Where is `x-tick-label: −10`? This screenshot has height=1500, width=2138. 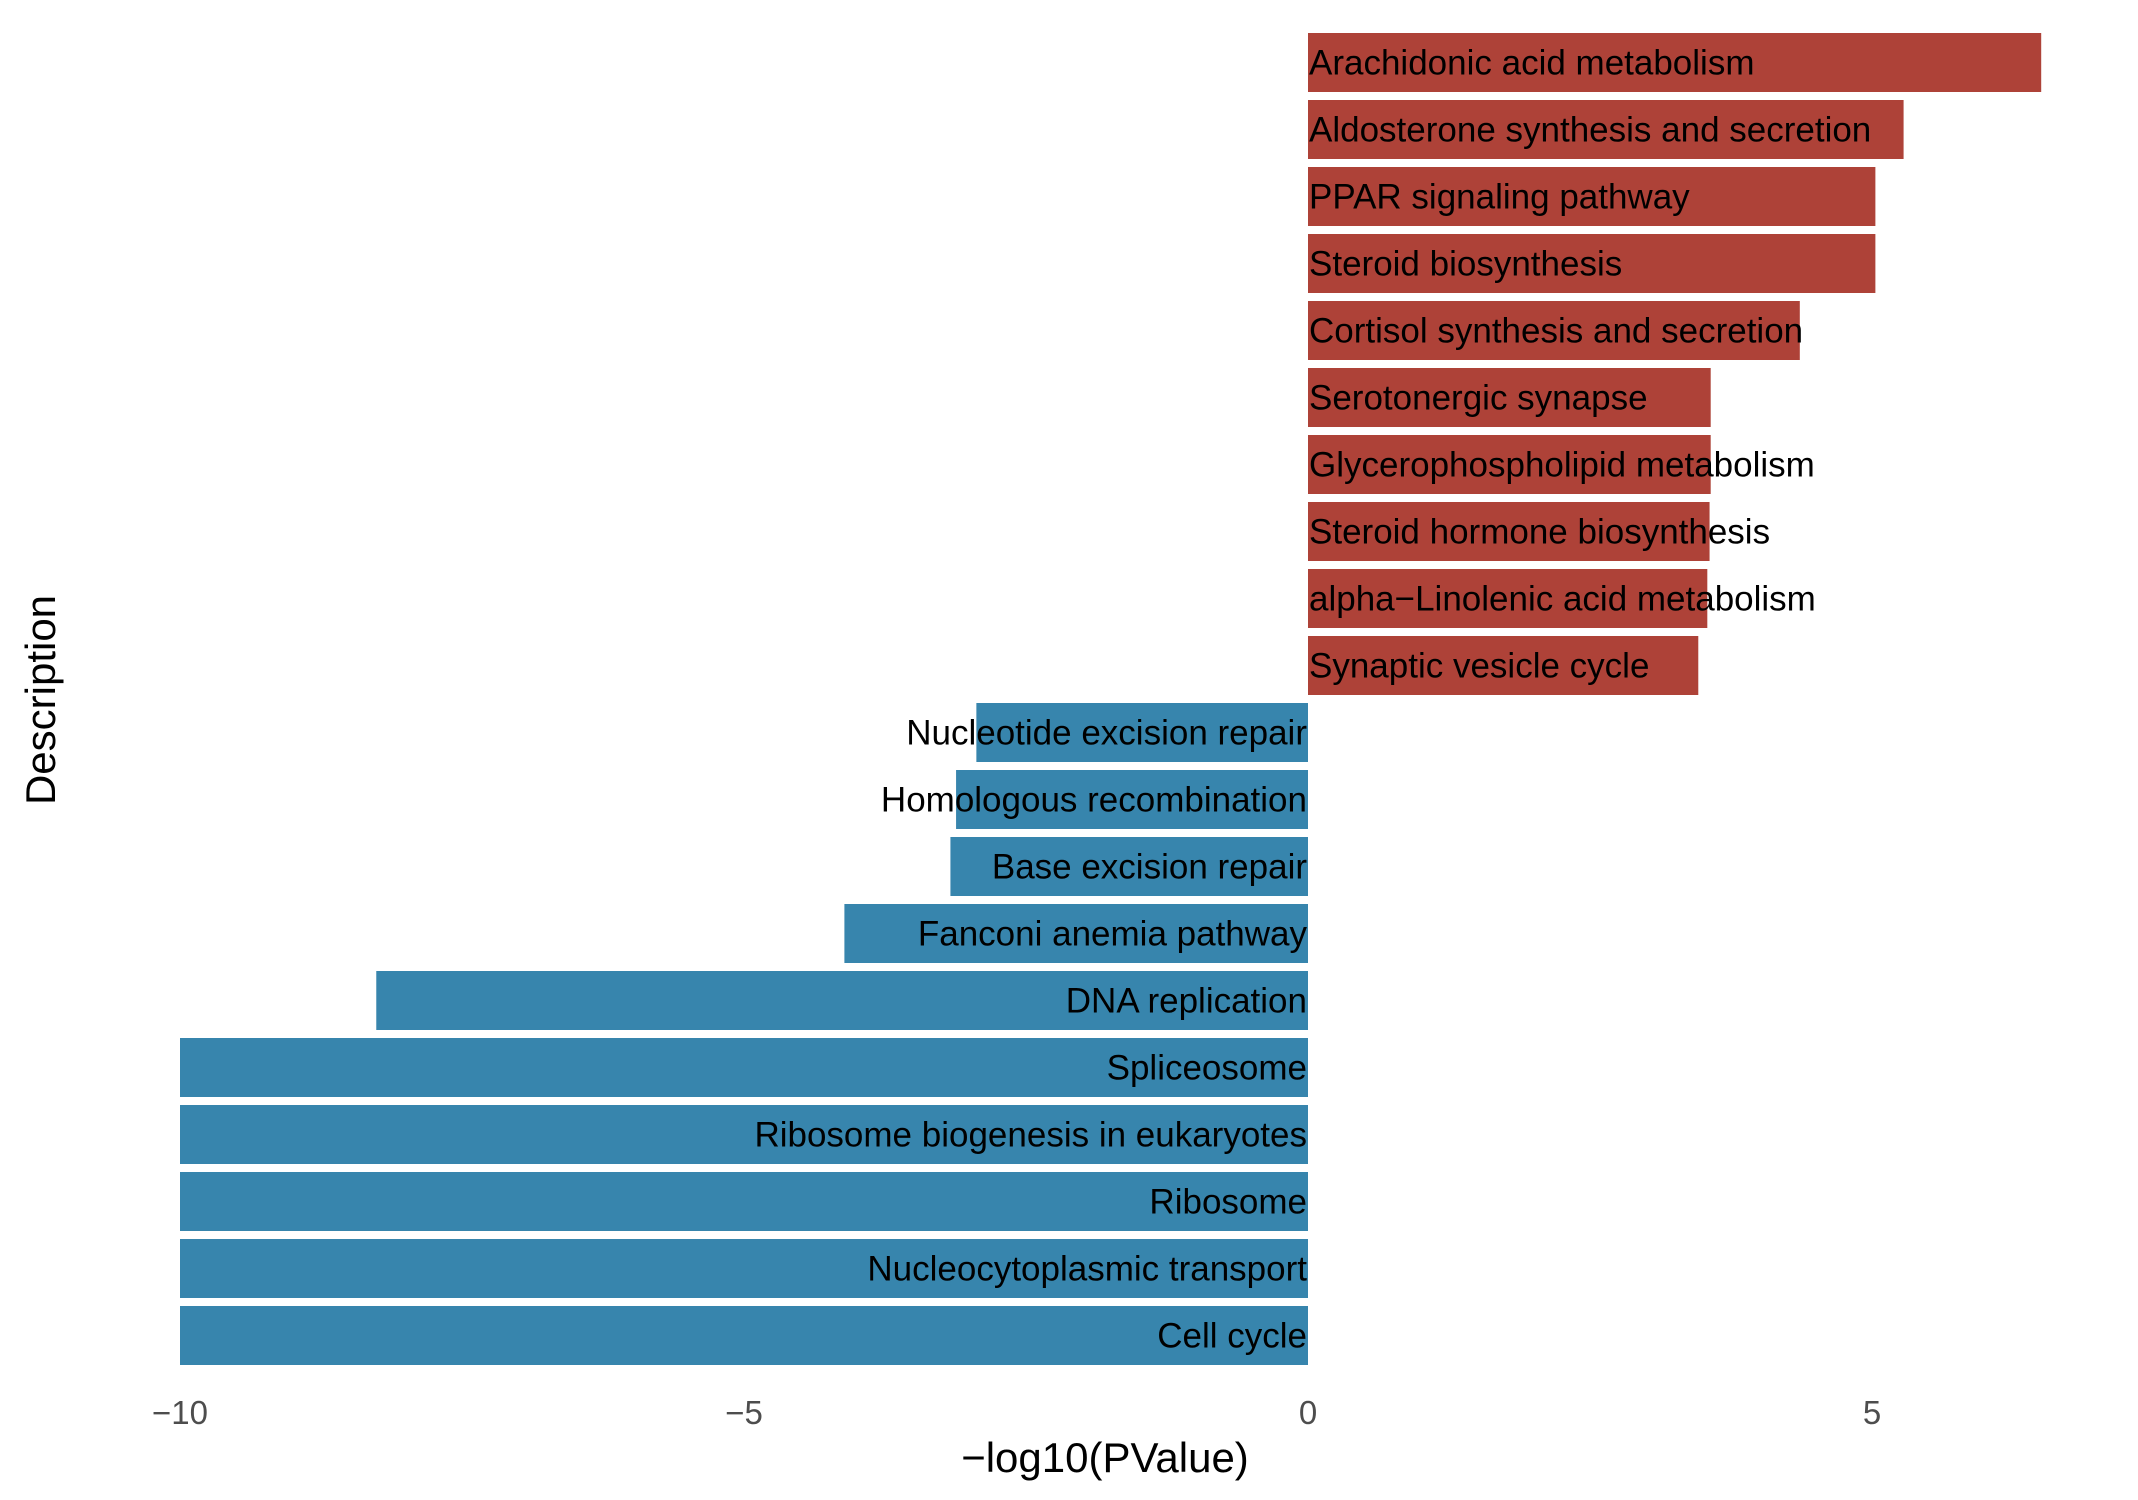 x-tick-label: −10 is located at coordinates (180, 1412).